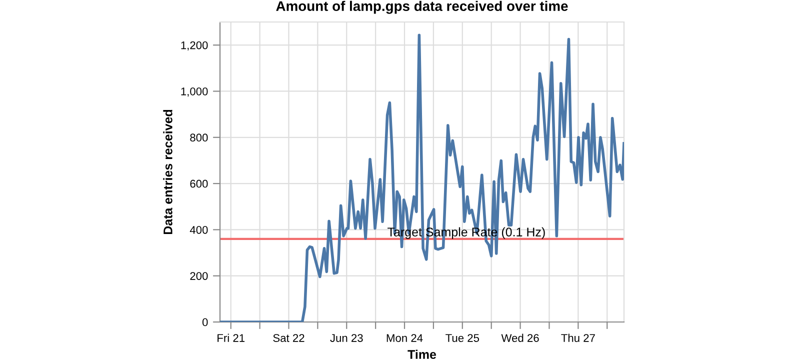 The image size is (800, 359). What do you see at coordinates (199, 184) in the screenshot?
I see `y-tick-label: 600` at bounding box center [199, 184].